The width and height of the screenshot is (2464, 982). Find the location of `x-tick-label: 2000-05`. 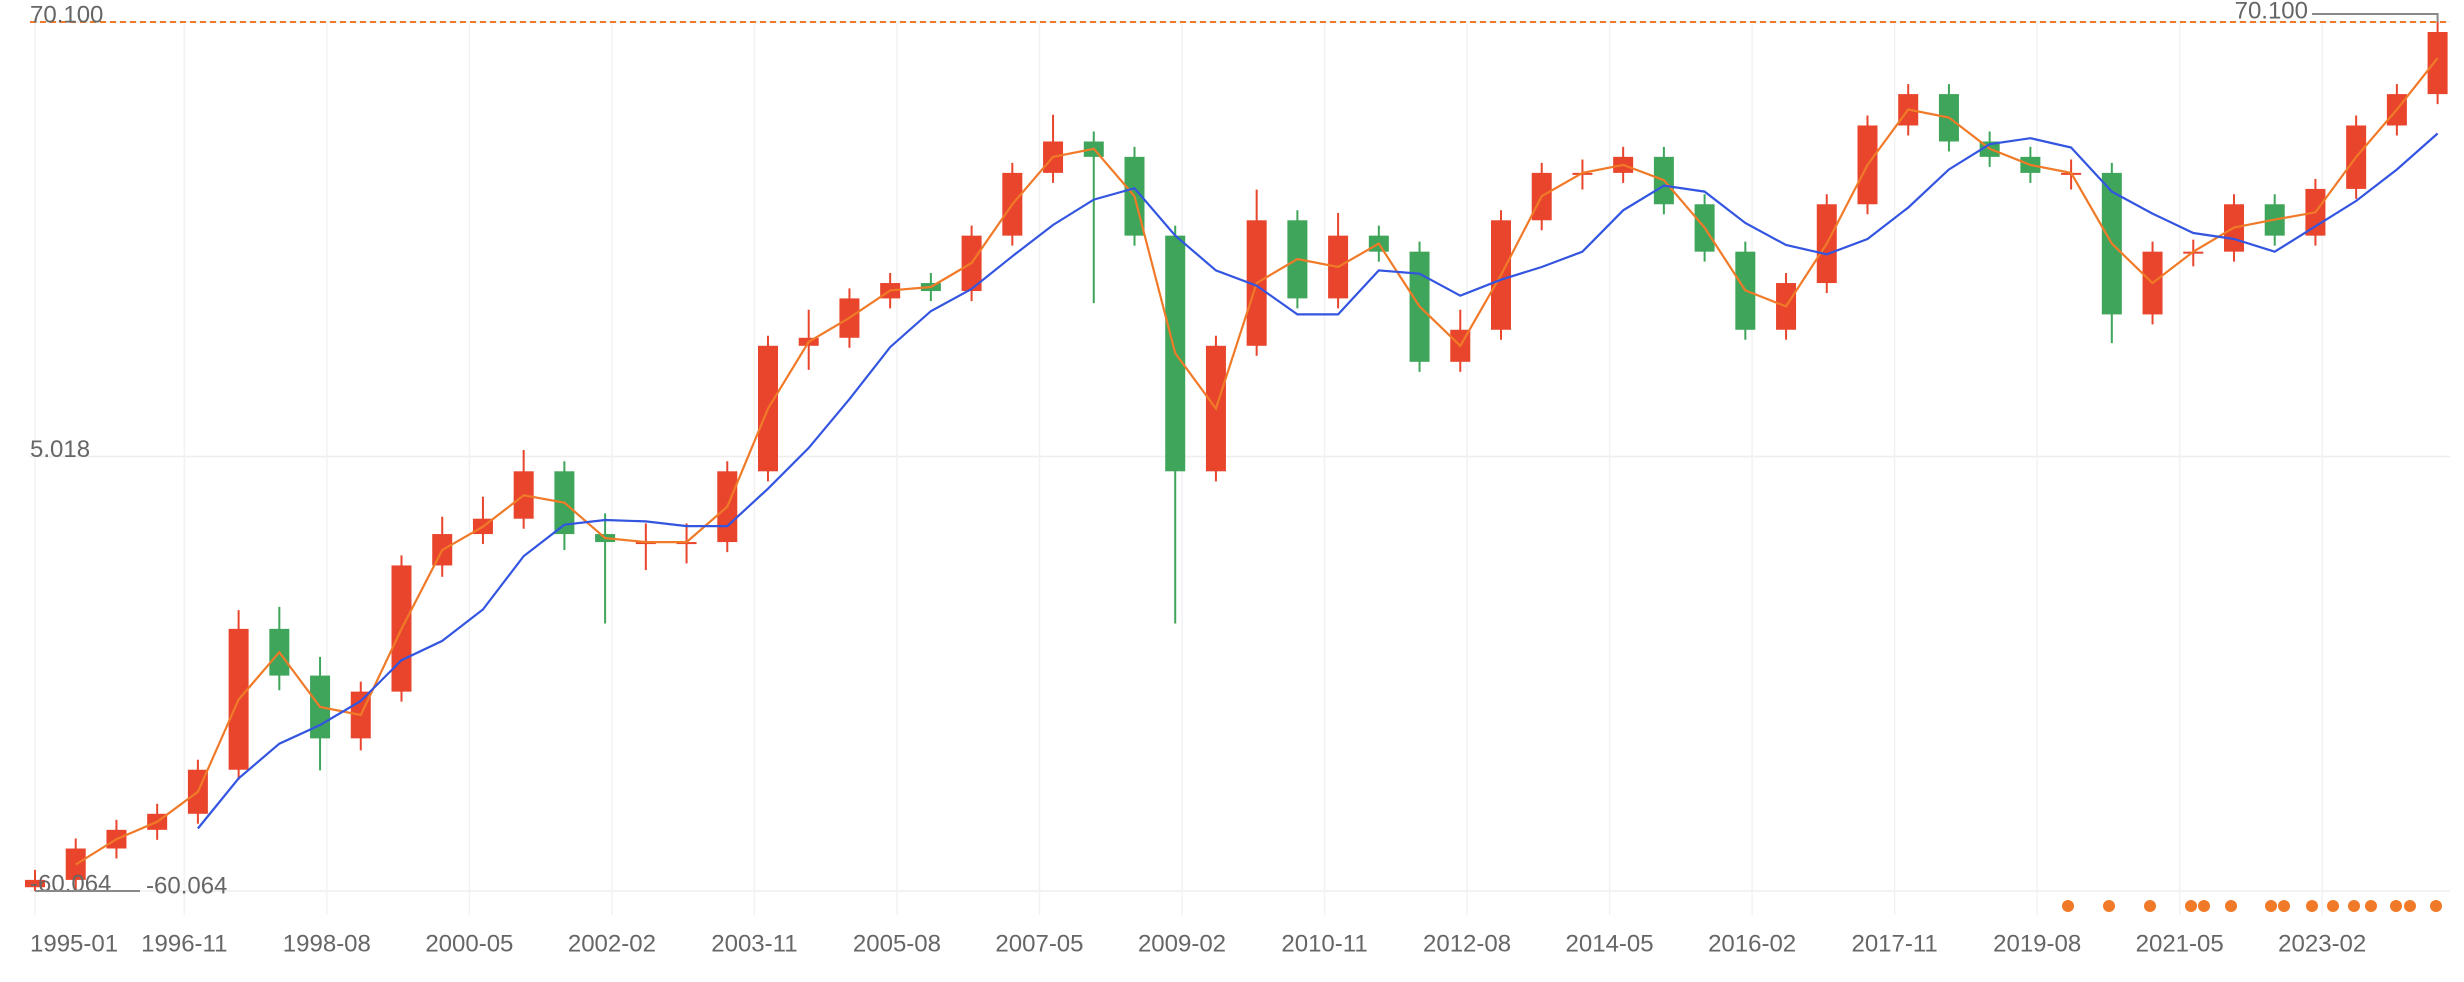

x-tick-label: 2000-05 is located at coordinates (469, 943).